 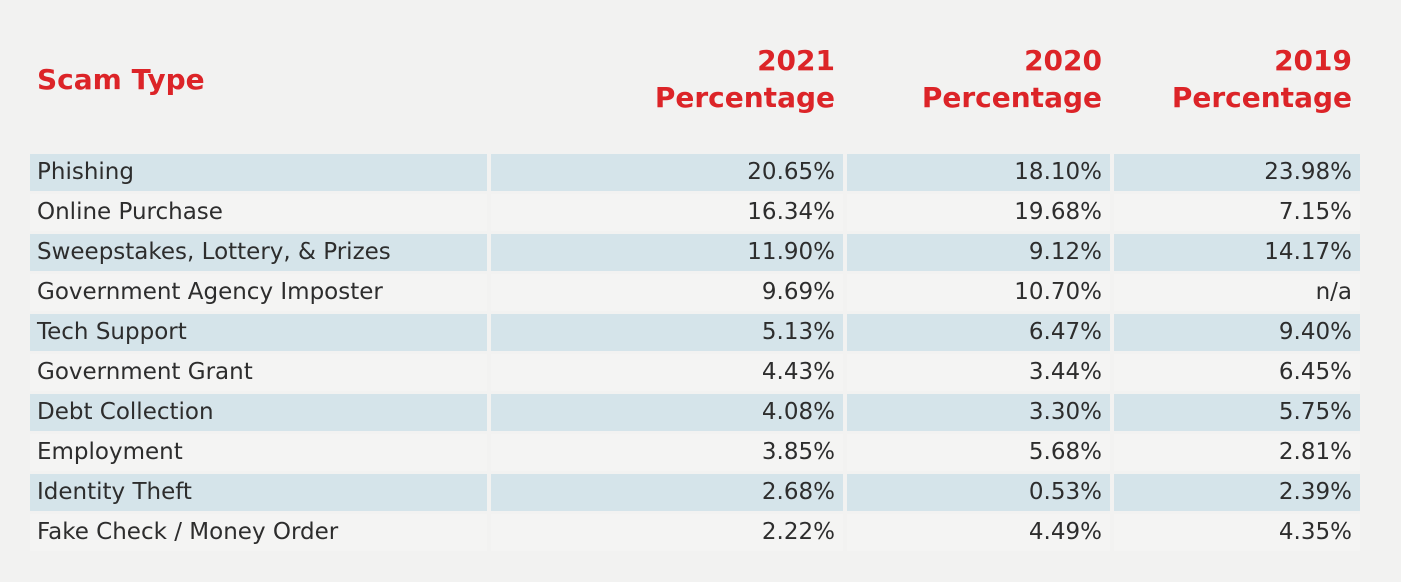 I want to click on pct-2021-cell: 5.13%, so click(x=667, y=332).